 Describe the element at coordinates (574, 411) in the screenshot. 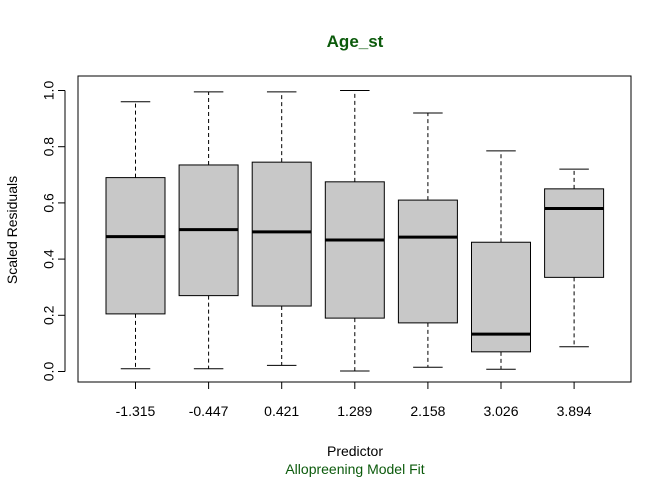

I see `x-tick-label: 3.894` at that location.